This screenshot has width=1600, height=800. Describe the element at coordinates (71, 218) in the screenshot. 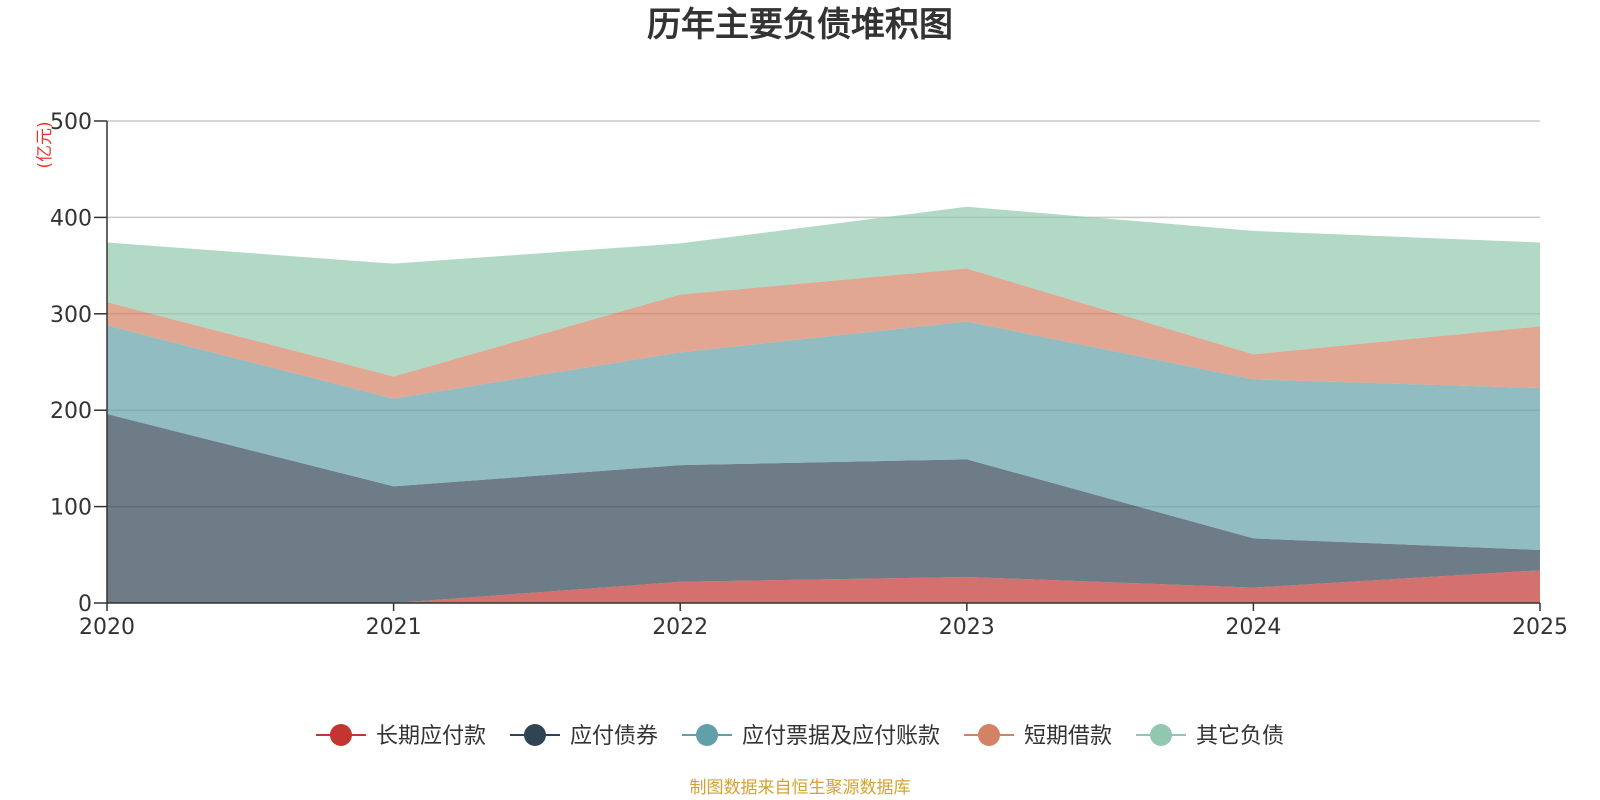

I see `y-tick-label: 400` at that location.